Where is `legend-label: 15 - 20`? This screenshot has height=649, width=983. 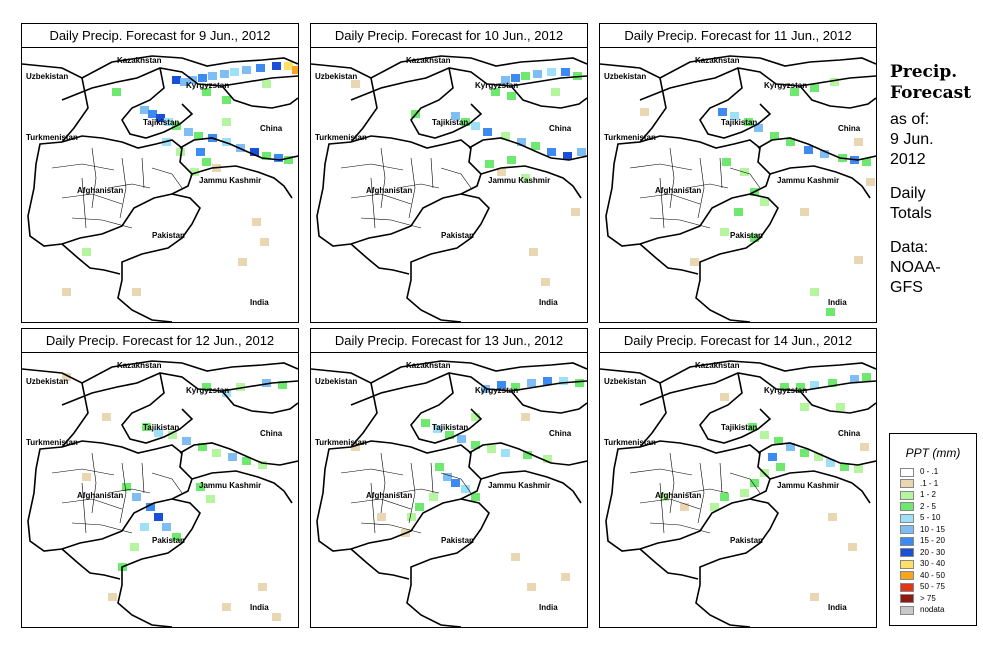 legend-label: 15 - 20 is located at coordinates (932, 540).